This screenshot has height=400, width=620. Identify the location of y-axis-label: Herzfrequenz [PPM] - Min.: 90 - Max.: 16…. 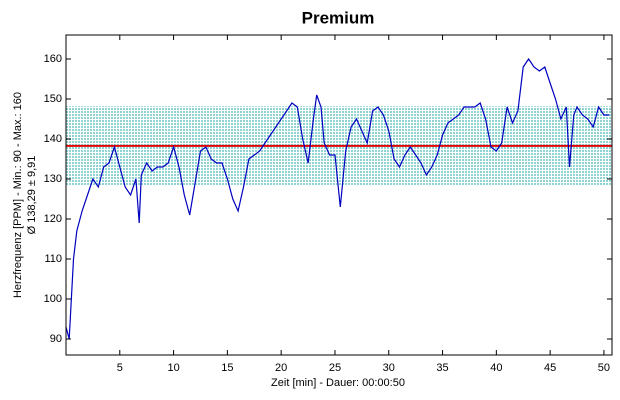
(18, 195).